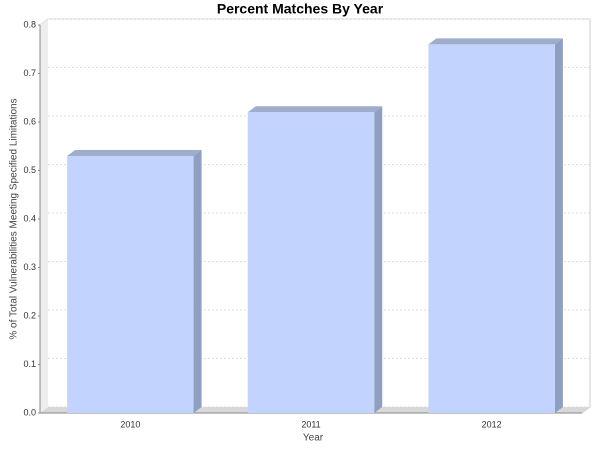 The image size is (600, 450). I want to click on y-tick-label: 0.7, so click(29, 73).